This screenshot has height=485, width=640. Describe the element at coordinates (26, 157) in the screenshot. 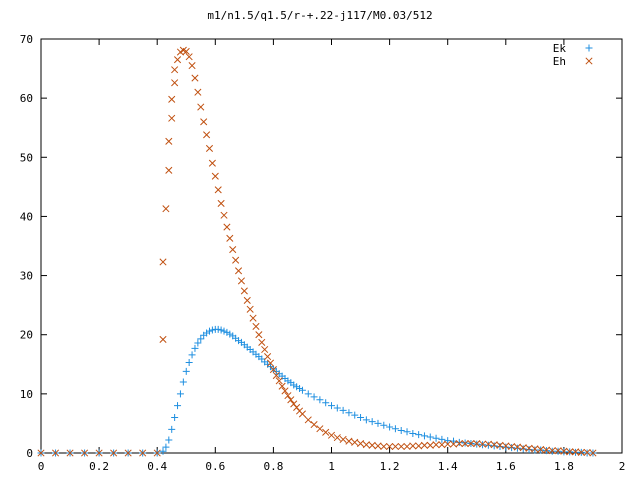

I see `y-tick-label: 50` at that location.